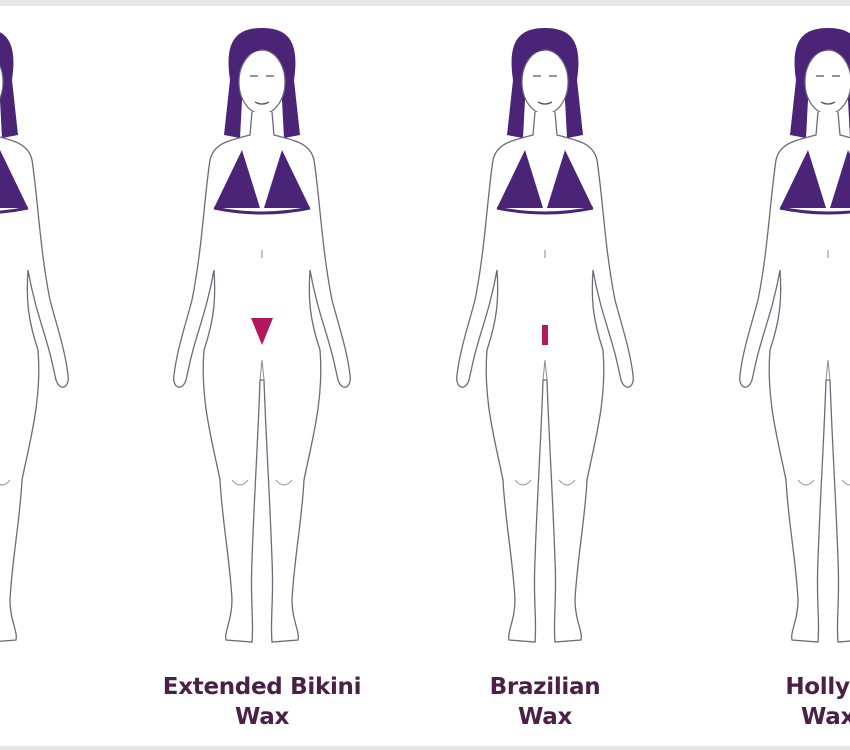 The height and width of the screenshot is (750, 850). What do you see at coordinates (50, 687) in the screenshot?
I see `label-line1: ni` at bounding box center [50, 687].